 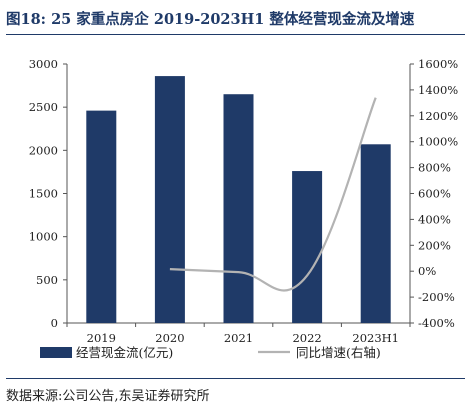 What do you see at coordinates (434, 194) in the screenshot?
I see `right-tick-label: 600%` at bounding box center [434, 194].